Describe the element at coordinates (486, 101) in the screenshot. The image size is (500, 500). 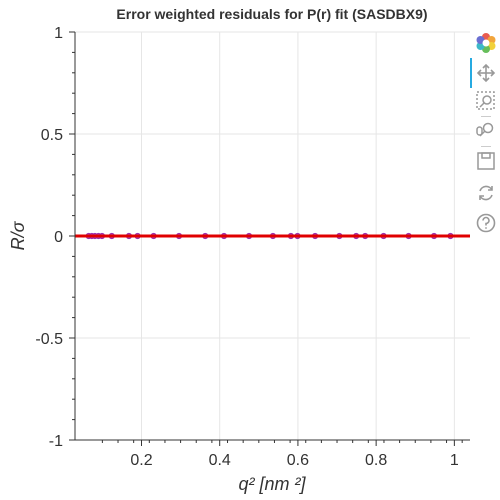
I see `box-zoom-icon` at that location.